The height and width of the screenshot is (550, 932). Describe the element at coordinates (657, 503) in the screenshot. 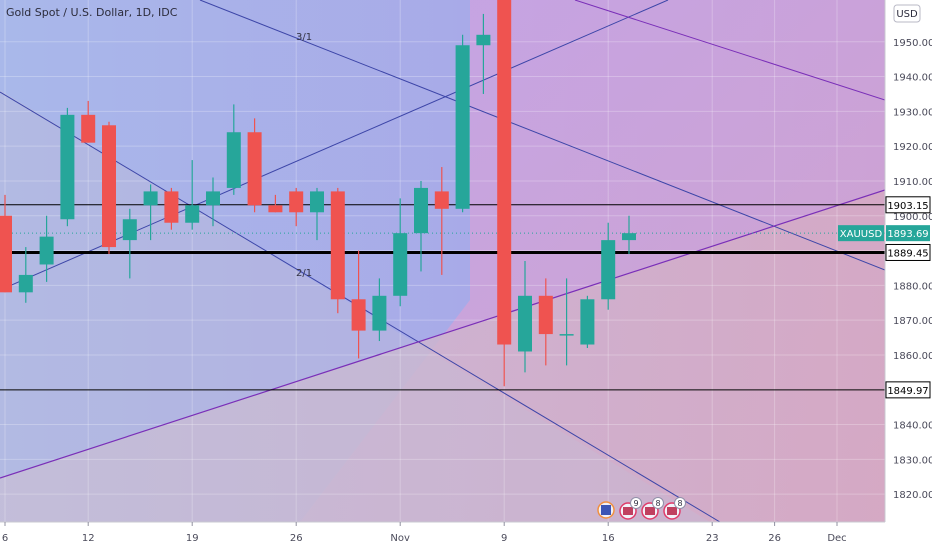

I see `event-count-text: 8` at that location.